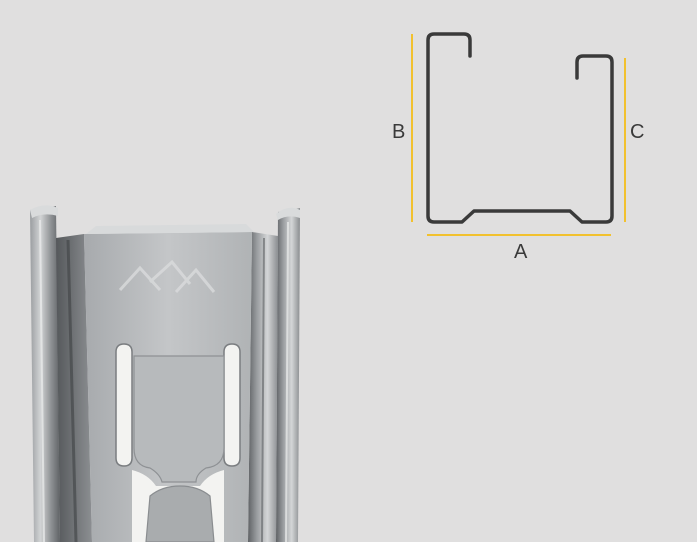 This screenshot has height=542, width=697. Describe the element at coordinates (167, 276) in the screenshot. I see `stamped-marking` at that location.